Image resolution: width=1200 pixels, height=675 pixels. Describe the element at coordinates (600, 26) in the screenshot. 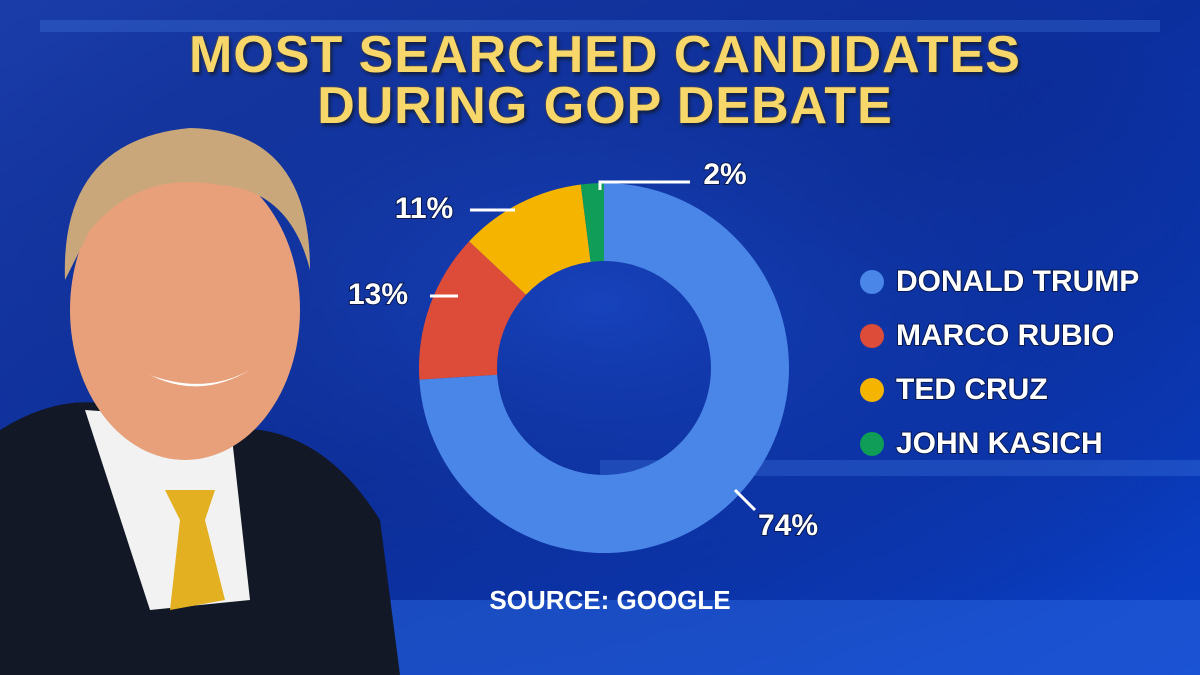

I see `stripe` at that location.